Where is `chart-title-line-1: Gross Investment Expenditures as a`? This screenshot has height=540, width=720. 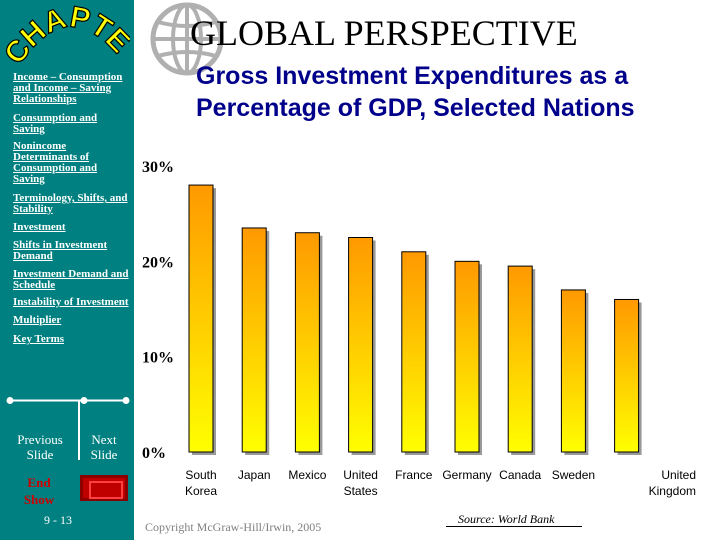
chart-title-line-1: Gross Investment Expenditures as a is located at coordinates (412, 76).